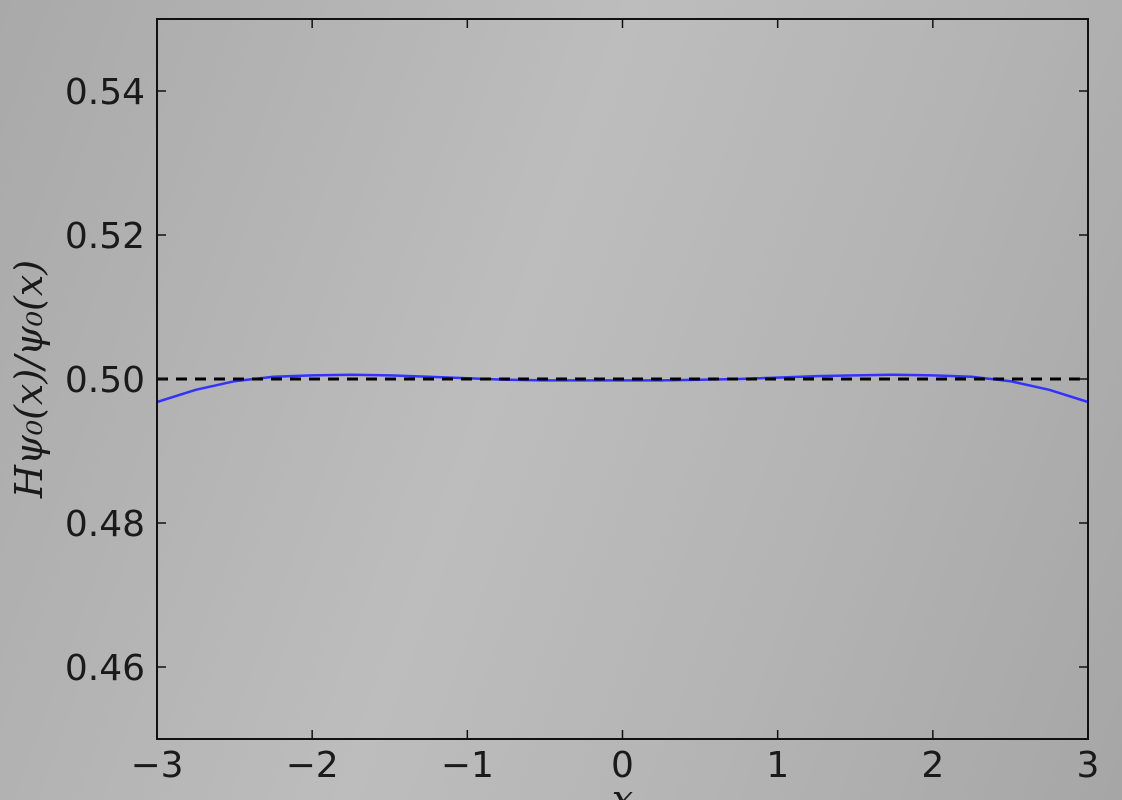  Describe the element at coordinates (156, 765) in the screenshot. I see `x-tick-label: −3` at that location.